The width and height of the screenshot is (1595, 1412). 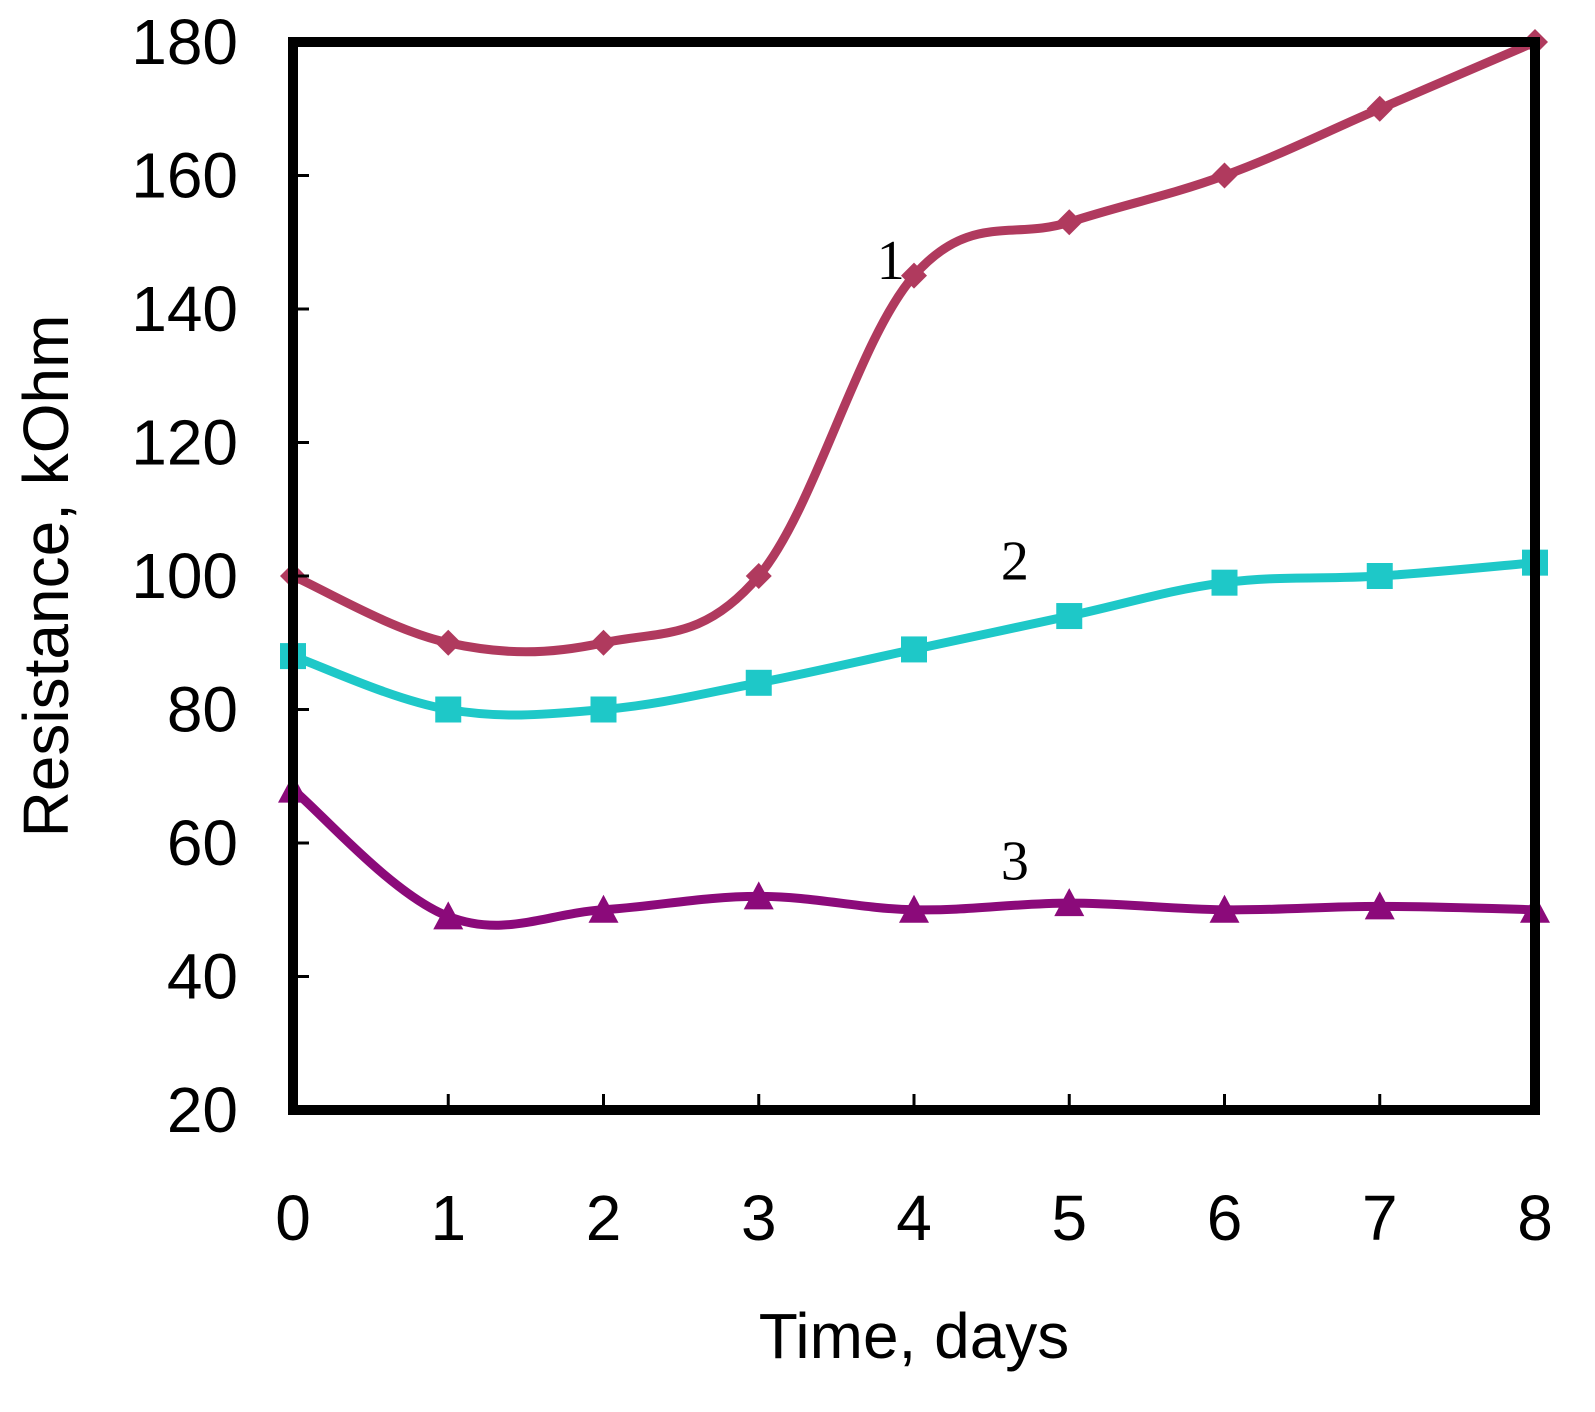 What do you see at coordinates (891, 261) in the screenshot?
I see `curve-label: 1` at bounding box center [891, 261].